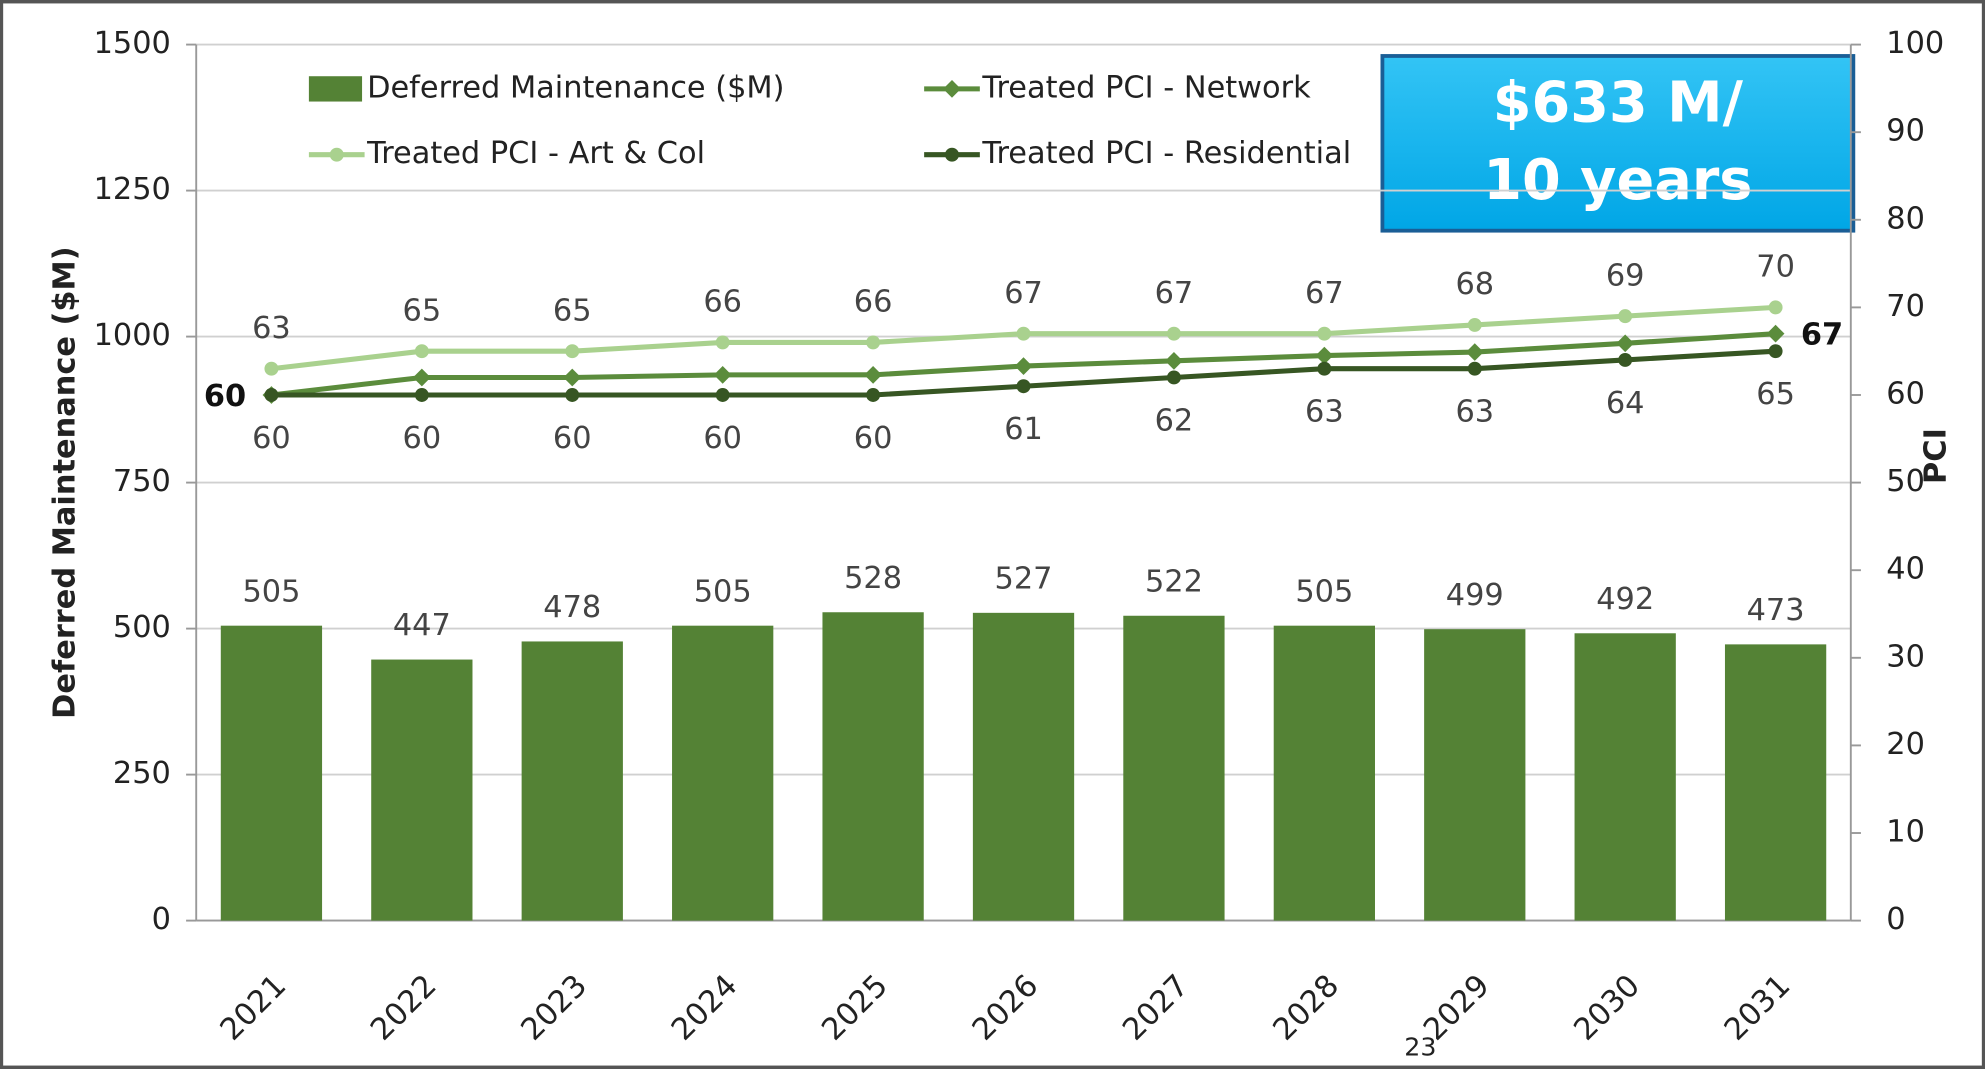 This screenshot has width=1985, height=1069. I want to click on bar-value-label: 522, so click(1174, 581).